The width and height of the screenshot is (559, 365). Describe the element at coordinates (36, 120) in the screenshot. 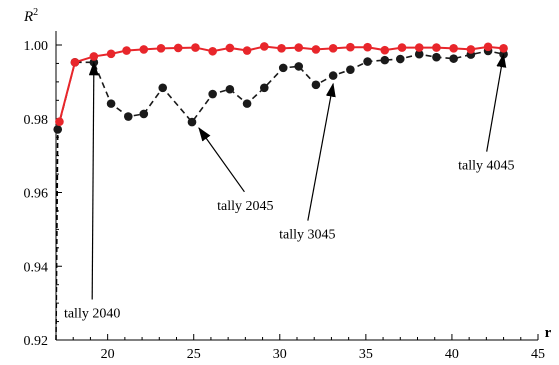

I see `y-tick-label: 0.98` at that location.